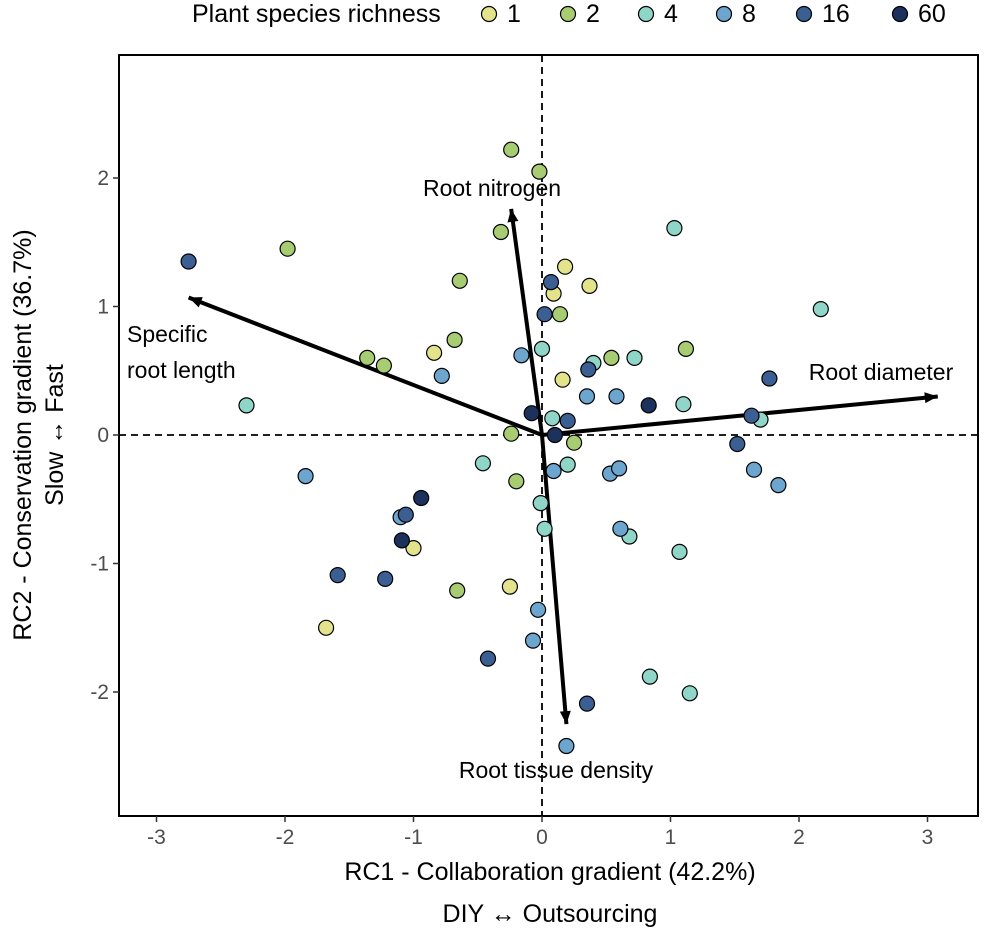 Image resolution: width=984 pixels, height=929 pixels. What do you see at coordinates (542, 837) in the screenshot?
I see `x-tick-label: 0` at bounding box center [542, 837].